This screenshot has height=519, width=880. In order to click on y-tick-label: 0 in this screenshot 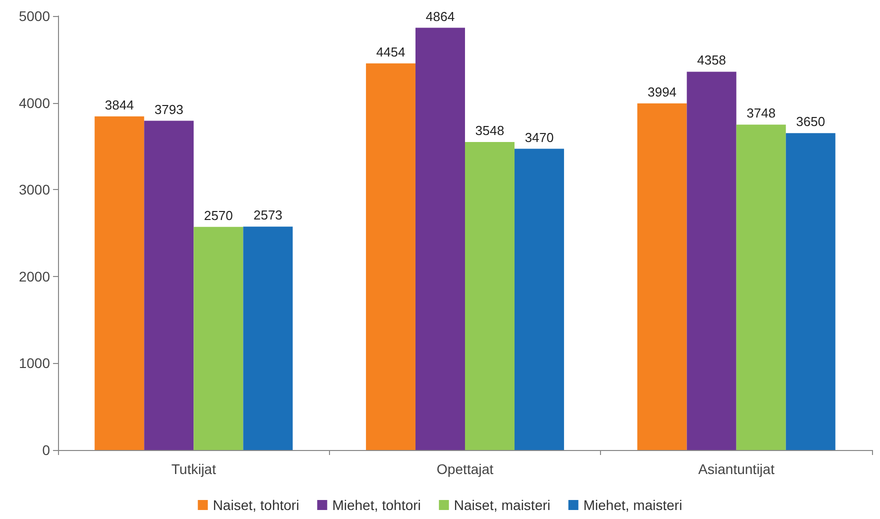, I will do `click(46, 450)`.